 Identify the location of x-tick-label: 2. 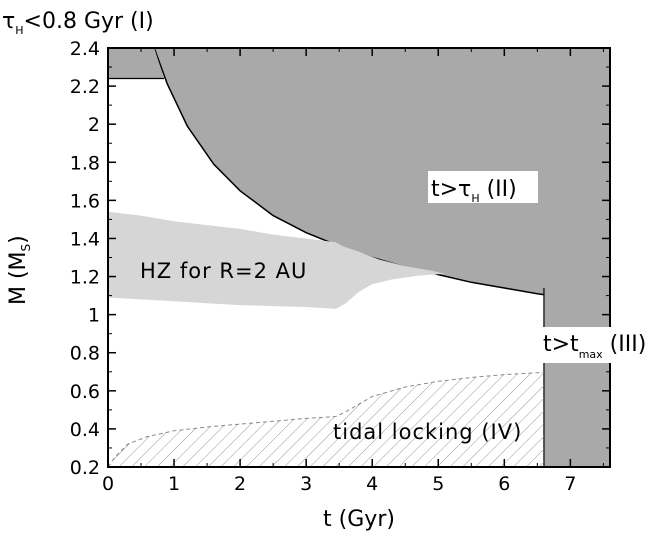
(240, 484).